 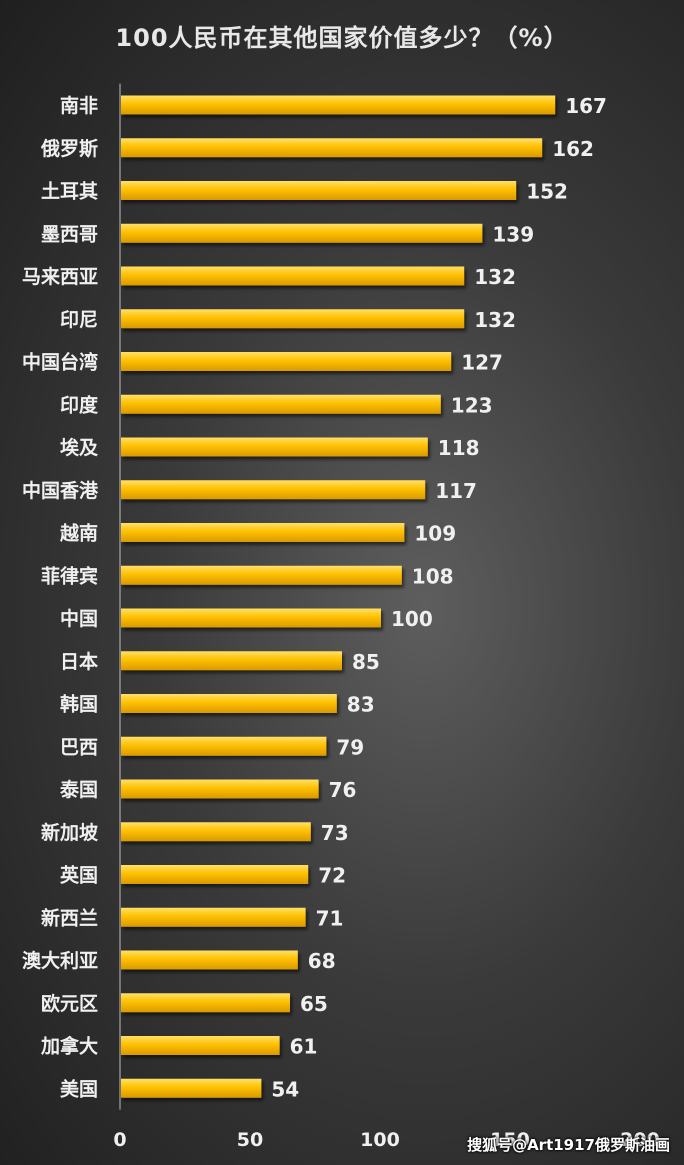 What do you see at coordinates (472, 405) in the screenshot?
I see `value-label: 123` at bounding box center [472, 405].